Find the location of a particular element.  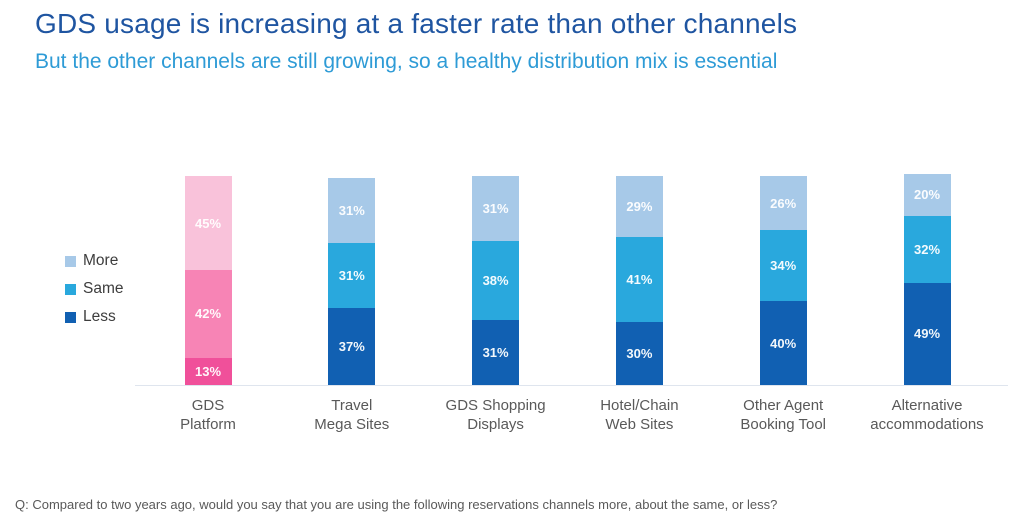

bar-segment-same: 38% is located at coordinates (496, 280).